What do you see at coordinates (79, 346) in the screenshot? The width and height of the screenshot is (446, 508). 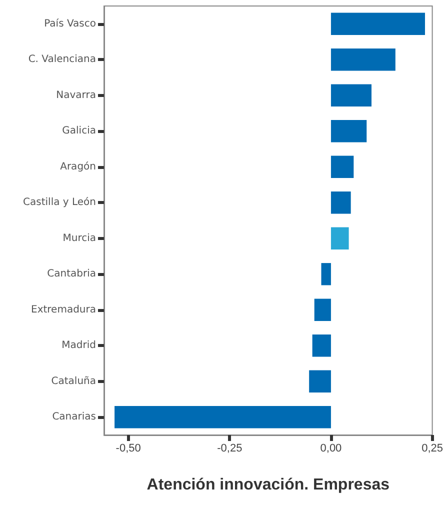 I see `y-tick-label: Madrid` at bounding box center [79, 346].